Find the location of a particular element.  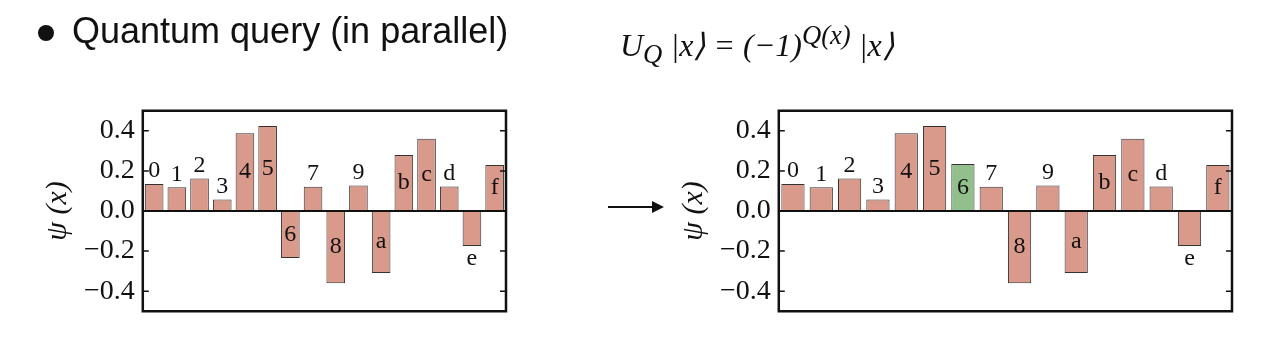

chart-title: Quantum query (in parallel) is located at coordinates (290, 30).